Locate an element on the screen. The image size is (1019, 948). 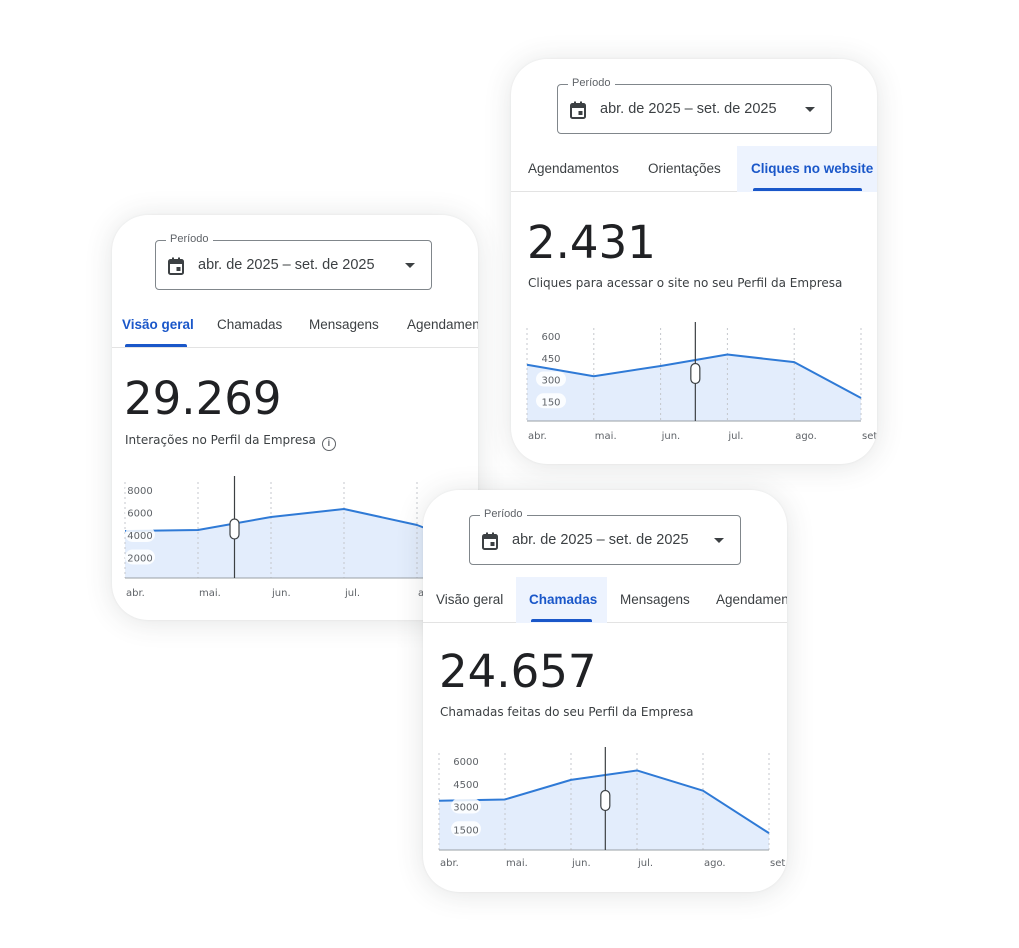
tab-cliques-no-website: Cliques no website is located at coordinates (807, 169).